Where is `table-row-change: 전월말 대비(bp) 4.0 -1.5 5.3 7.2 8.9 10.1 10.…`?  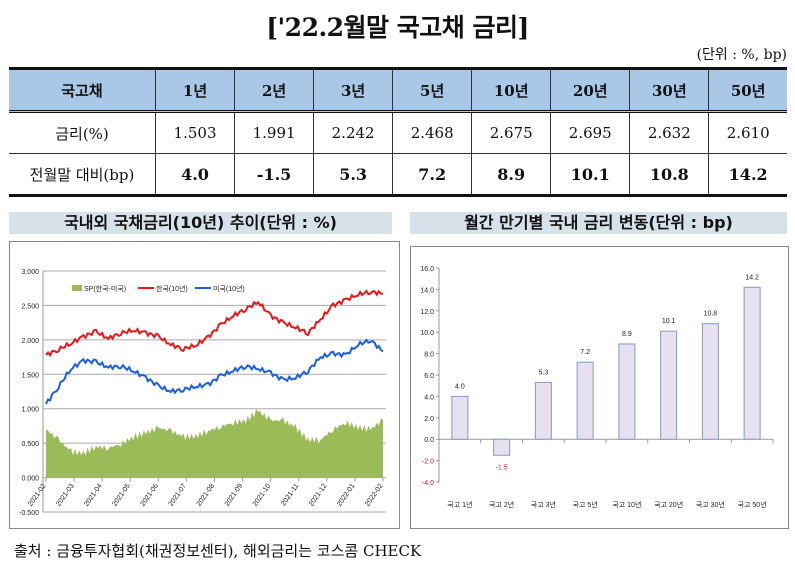 table-row-change: 전월말 대비(bp) 4.0 -1.5 5.3 7.2 8.9 10.1 10.… is located at coordinates (398, 175).